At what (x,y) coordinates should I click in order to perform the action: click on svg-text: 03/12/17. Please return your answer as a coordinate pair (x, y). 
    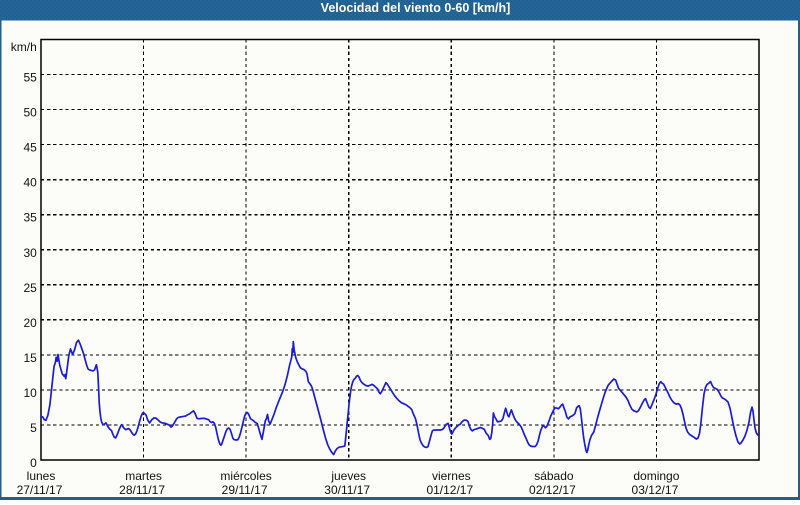
    Looking at the image, I should click on (655, 490).